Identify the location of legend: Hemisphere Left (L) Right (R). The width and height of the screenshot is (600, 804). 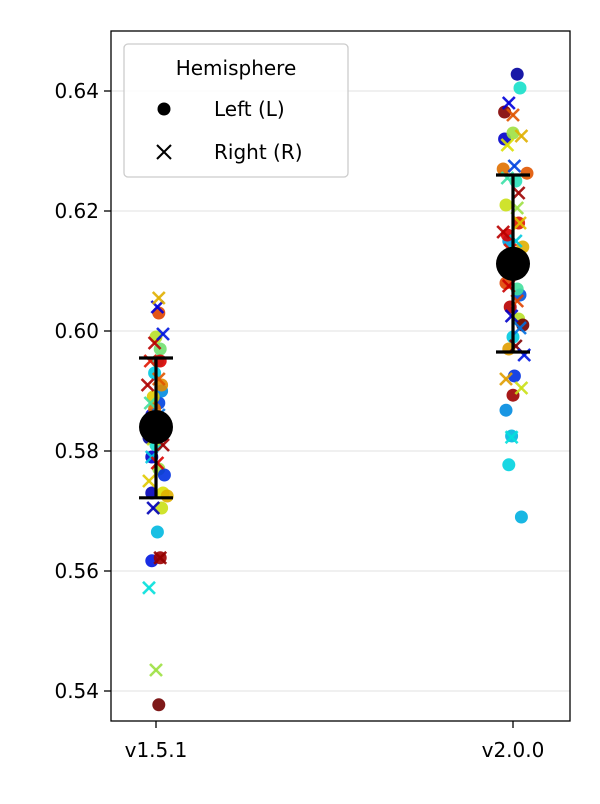
(236, 110).